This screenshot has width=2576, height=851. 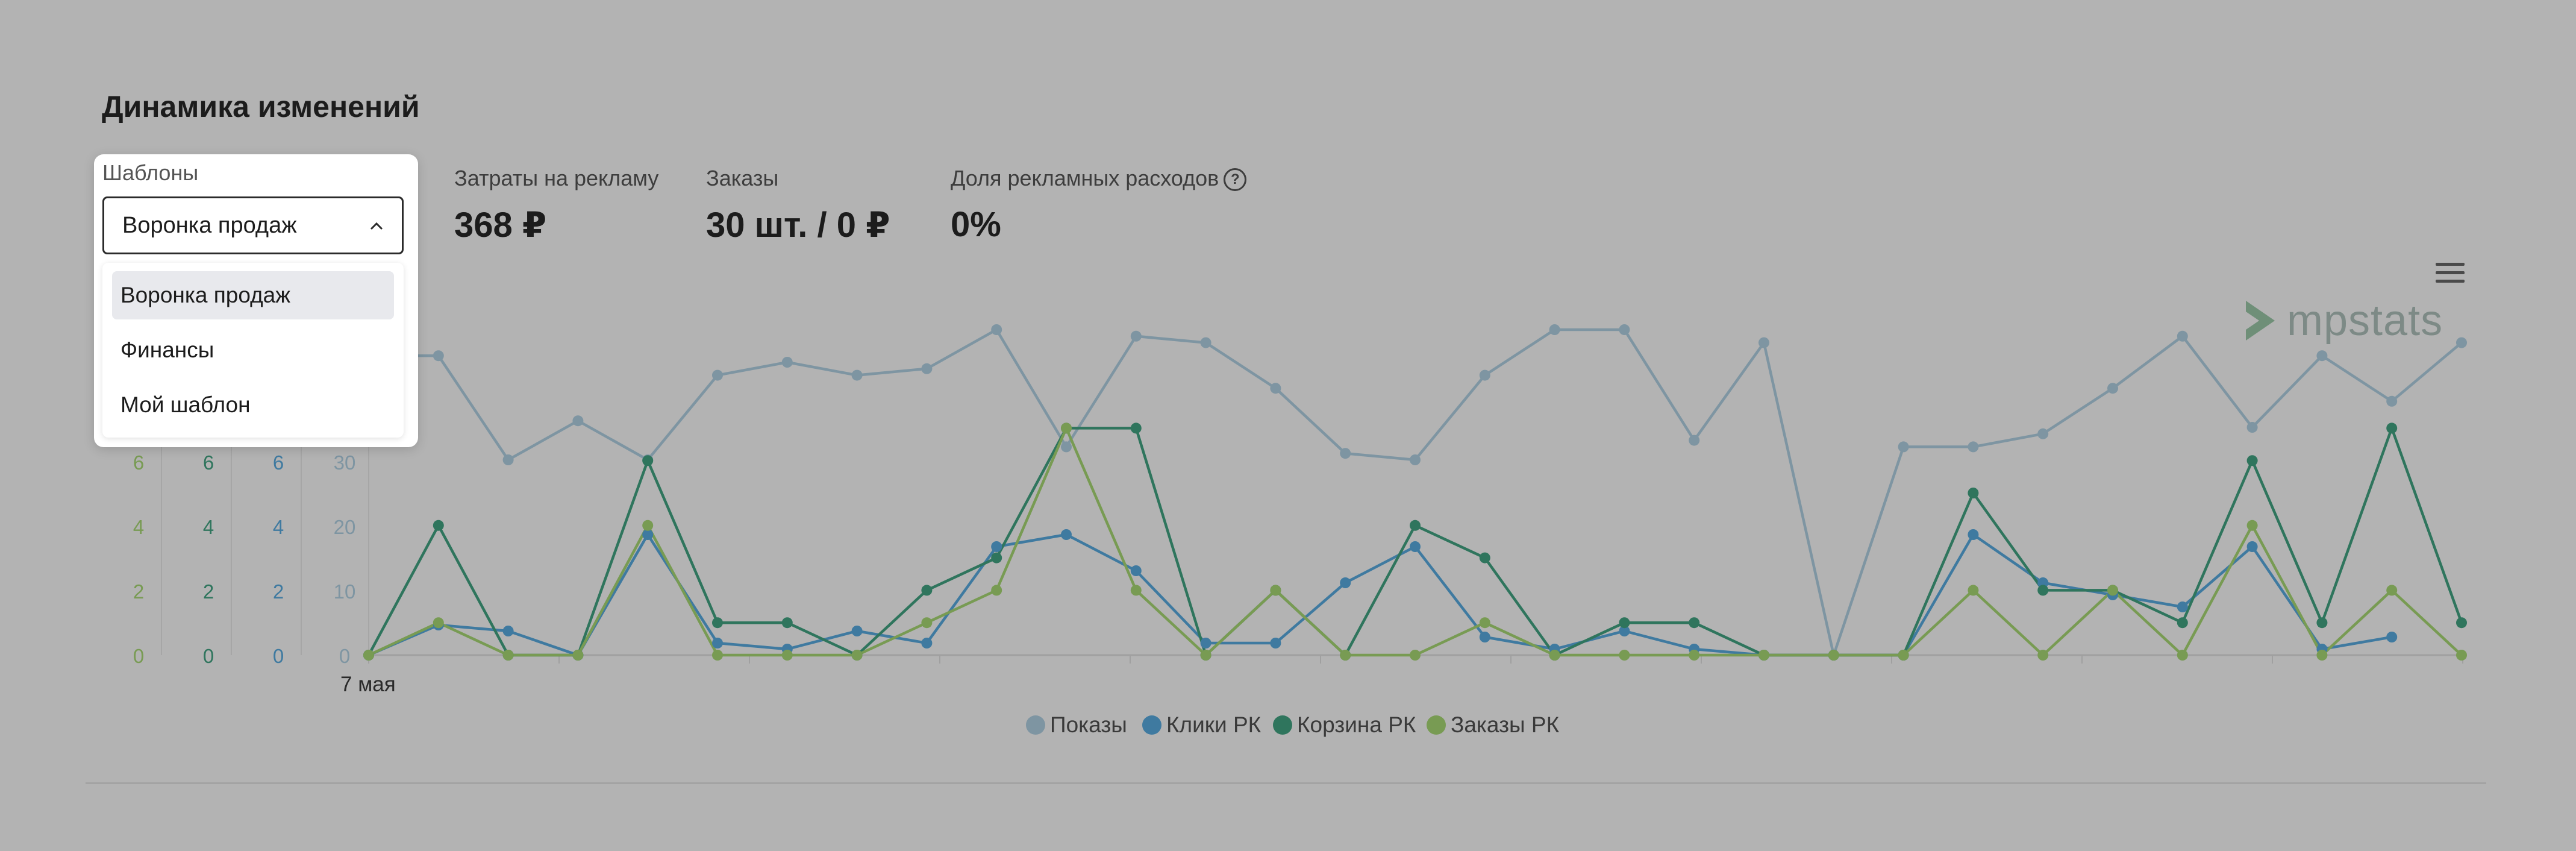 What do you see at coordinates (139, 656) in the screenshot?
I see `y-tick-label-zakazy: 0` at bounding box center [139, 656].